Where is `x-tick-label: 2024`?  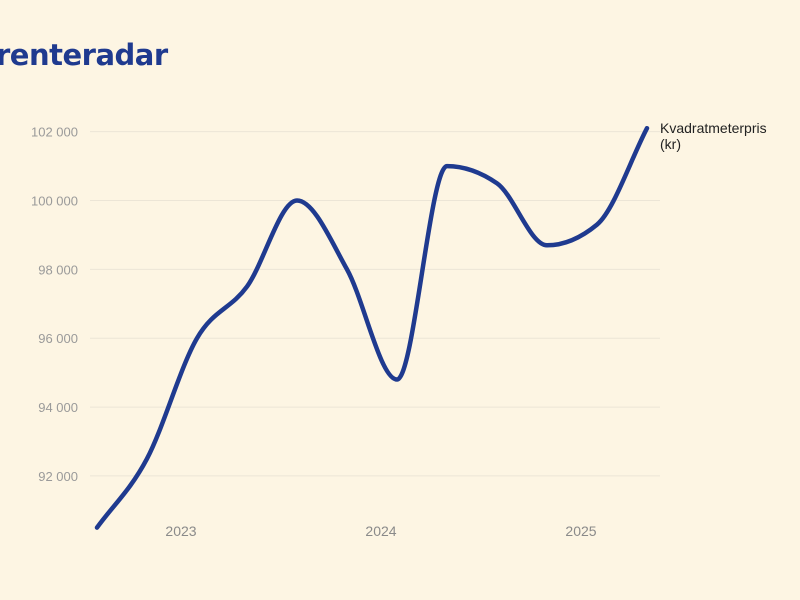 x-tick-label: 2024 is located at coordinates (380, 531).